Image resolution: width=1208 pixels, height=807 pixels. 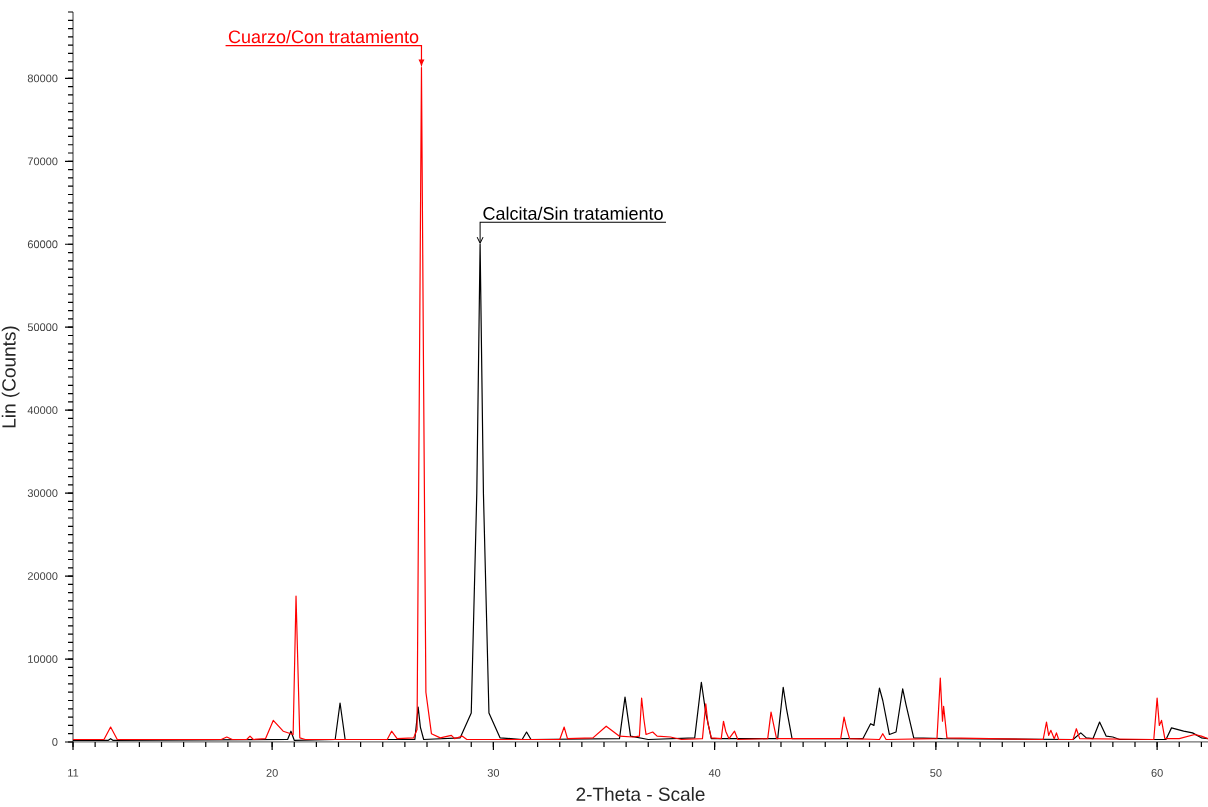 What do you see at coordinates (323, 36) in the screenshot?
I see `annotation: Cuarzo/Con tratamiento` at bounding box center [323, 36].